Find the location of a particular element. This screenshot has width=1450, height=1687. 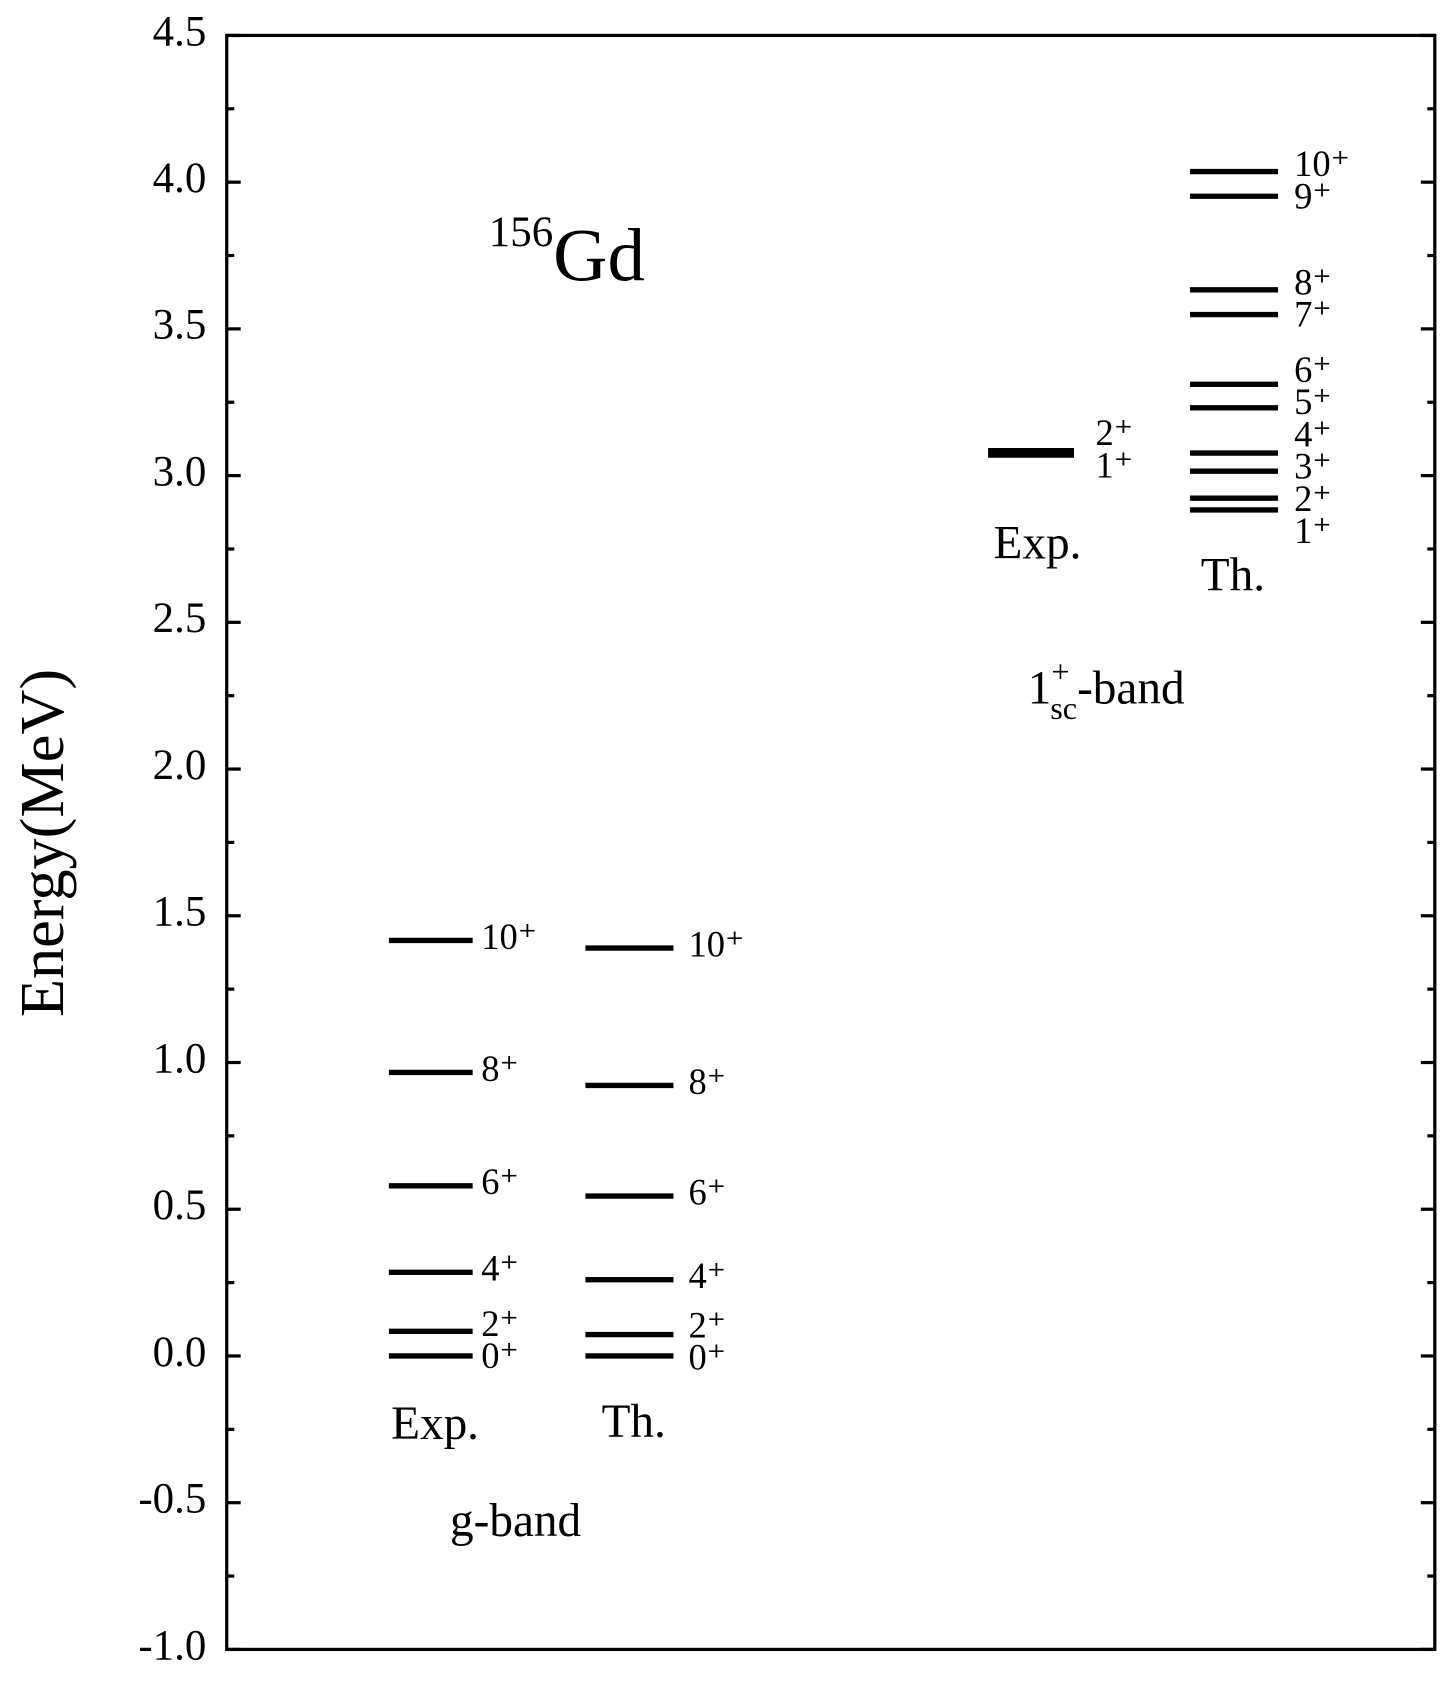

y-tick-label: 4.5 is located at coordinates (180, 31).